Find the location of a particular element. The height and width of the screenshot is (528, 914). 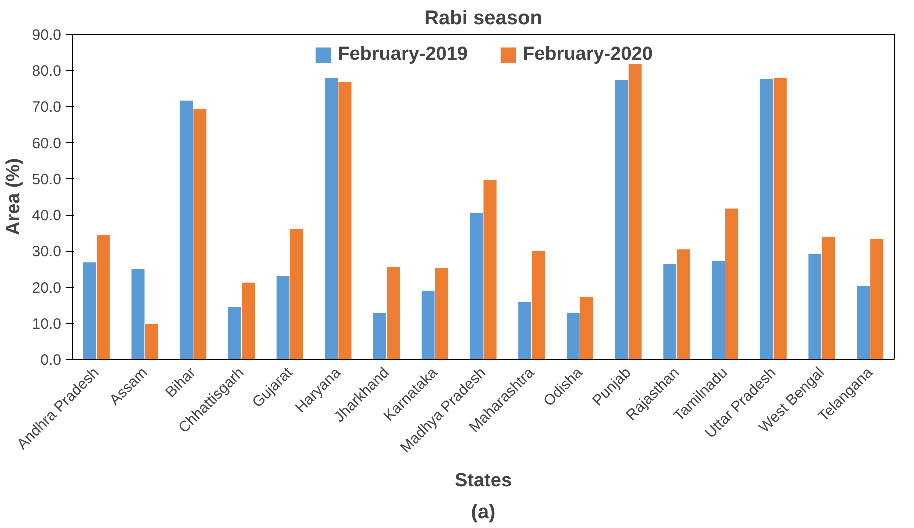

legend-label: February-2020 is located at coordinates (588, 55).